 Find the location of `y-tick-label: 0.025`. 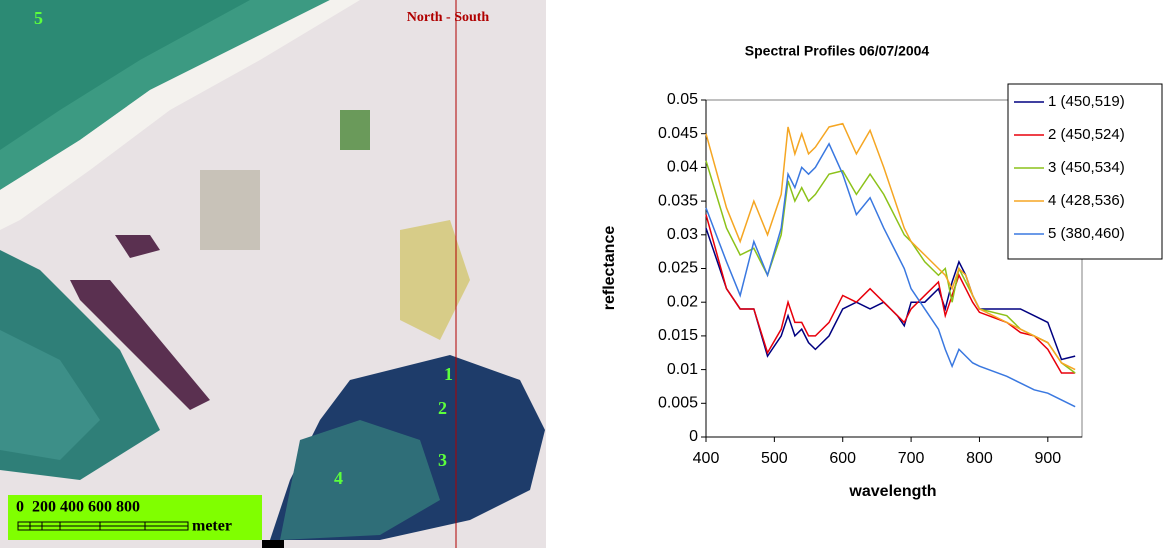

y-tick-label: 0.025 is located at coordinates (678, 268).